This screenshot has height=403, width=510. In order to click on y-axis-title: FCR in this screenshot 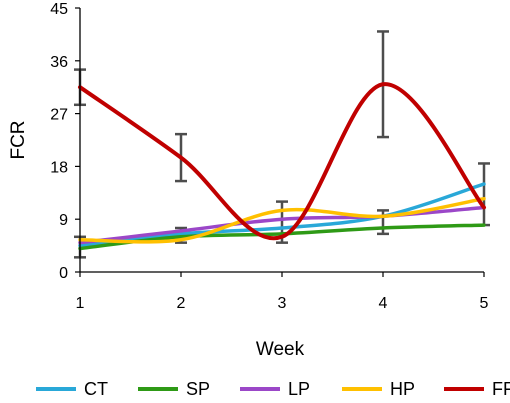, I will do `click(18, 139)`.